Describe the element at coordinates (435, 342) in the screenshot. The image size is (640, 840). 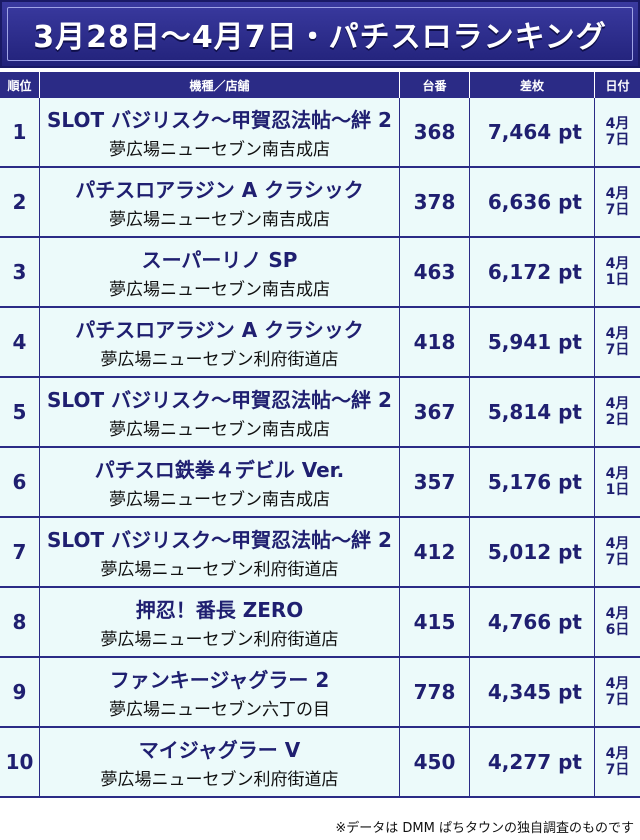
I see `unit-cell: 418` at that location.